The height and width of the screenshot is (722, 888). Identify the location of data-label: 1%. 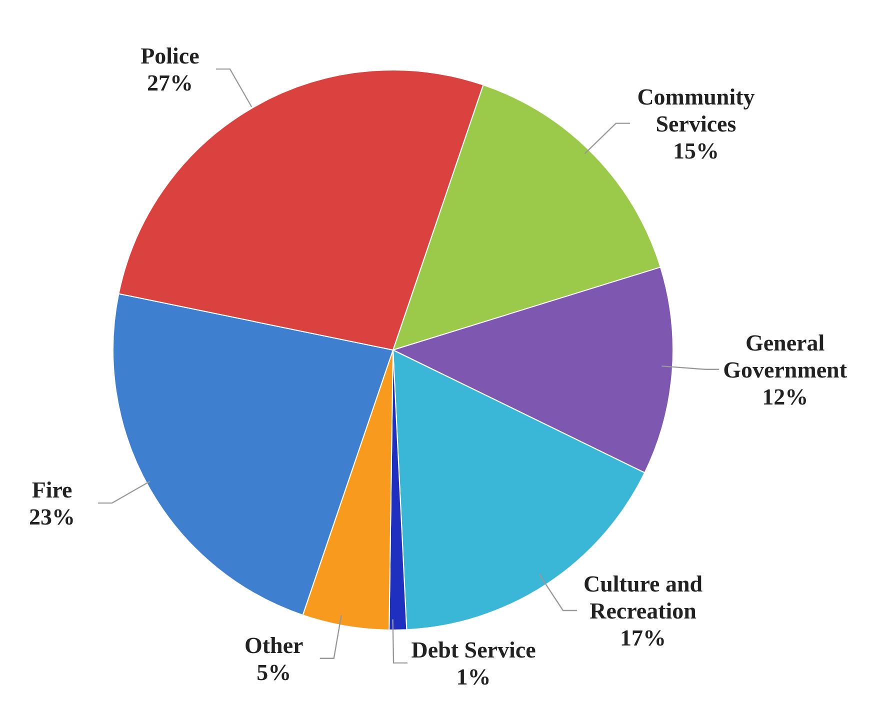
(473, 677).